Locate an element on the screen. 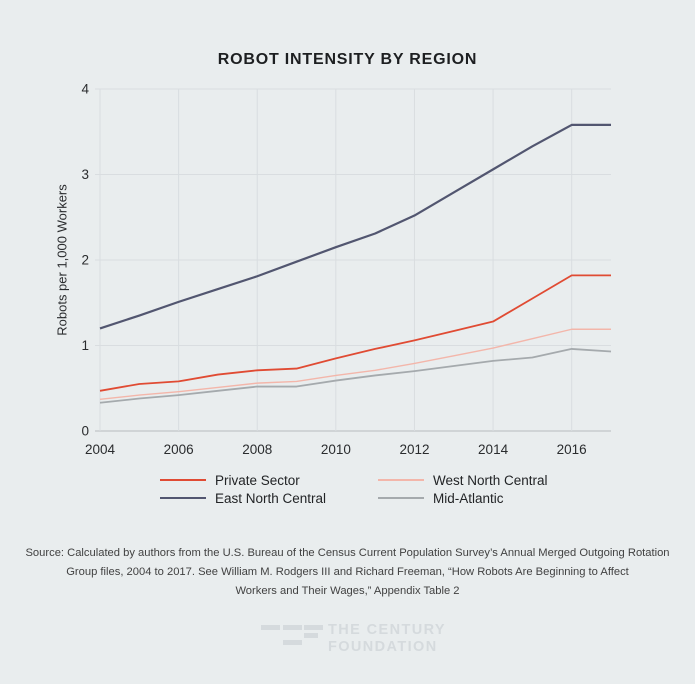 Image resolution: width=695 pixels, height=684 pixels. legend-swatch-west-north-central is located at coordinates (401, 480).